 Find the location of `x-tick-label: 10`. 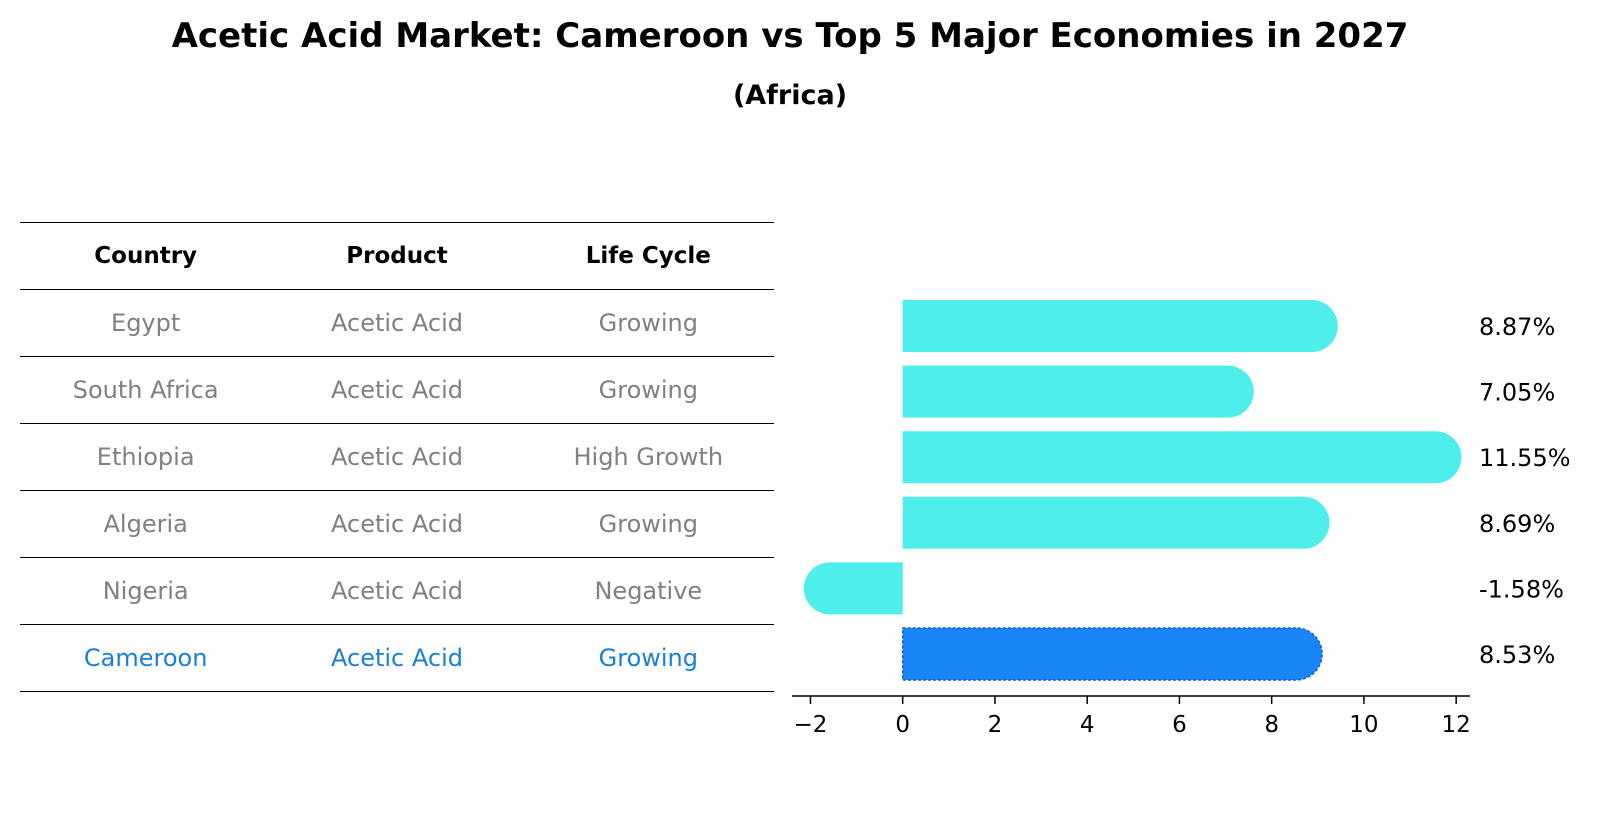

x-tick-label: 10 is located at coordinates (1363, 725).